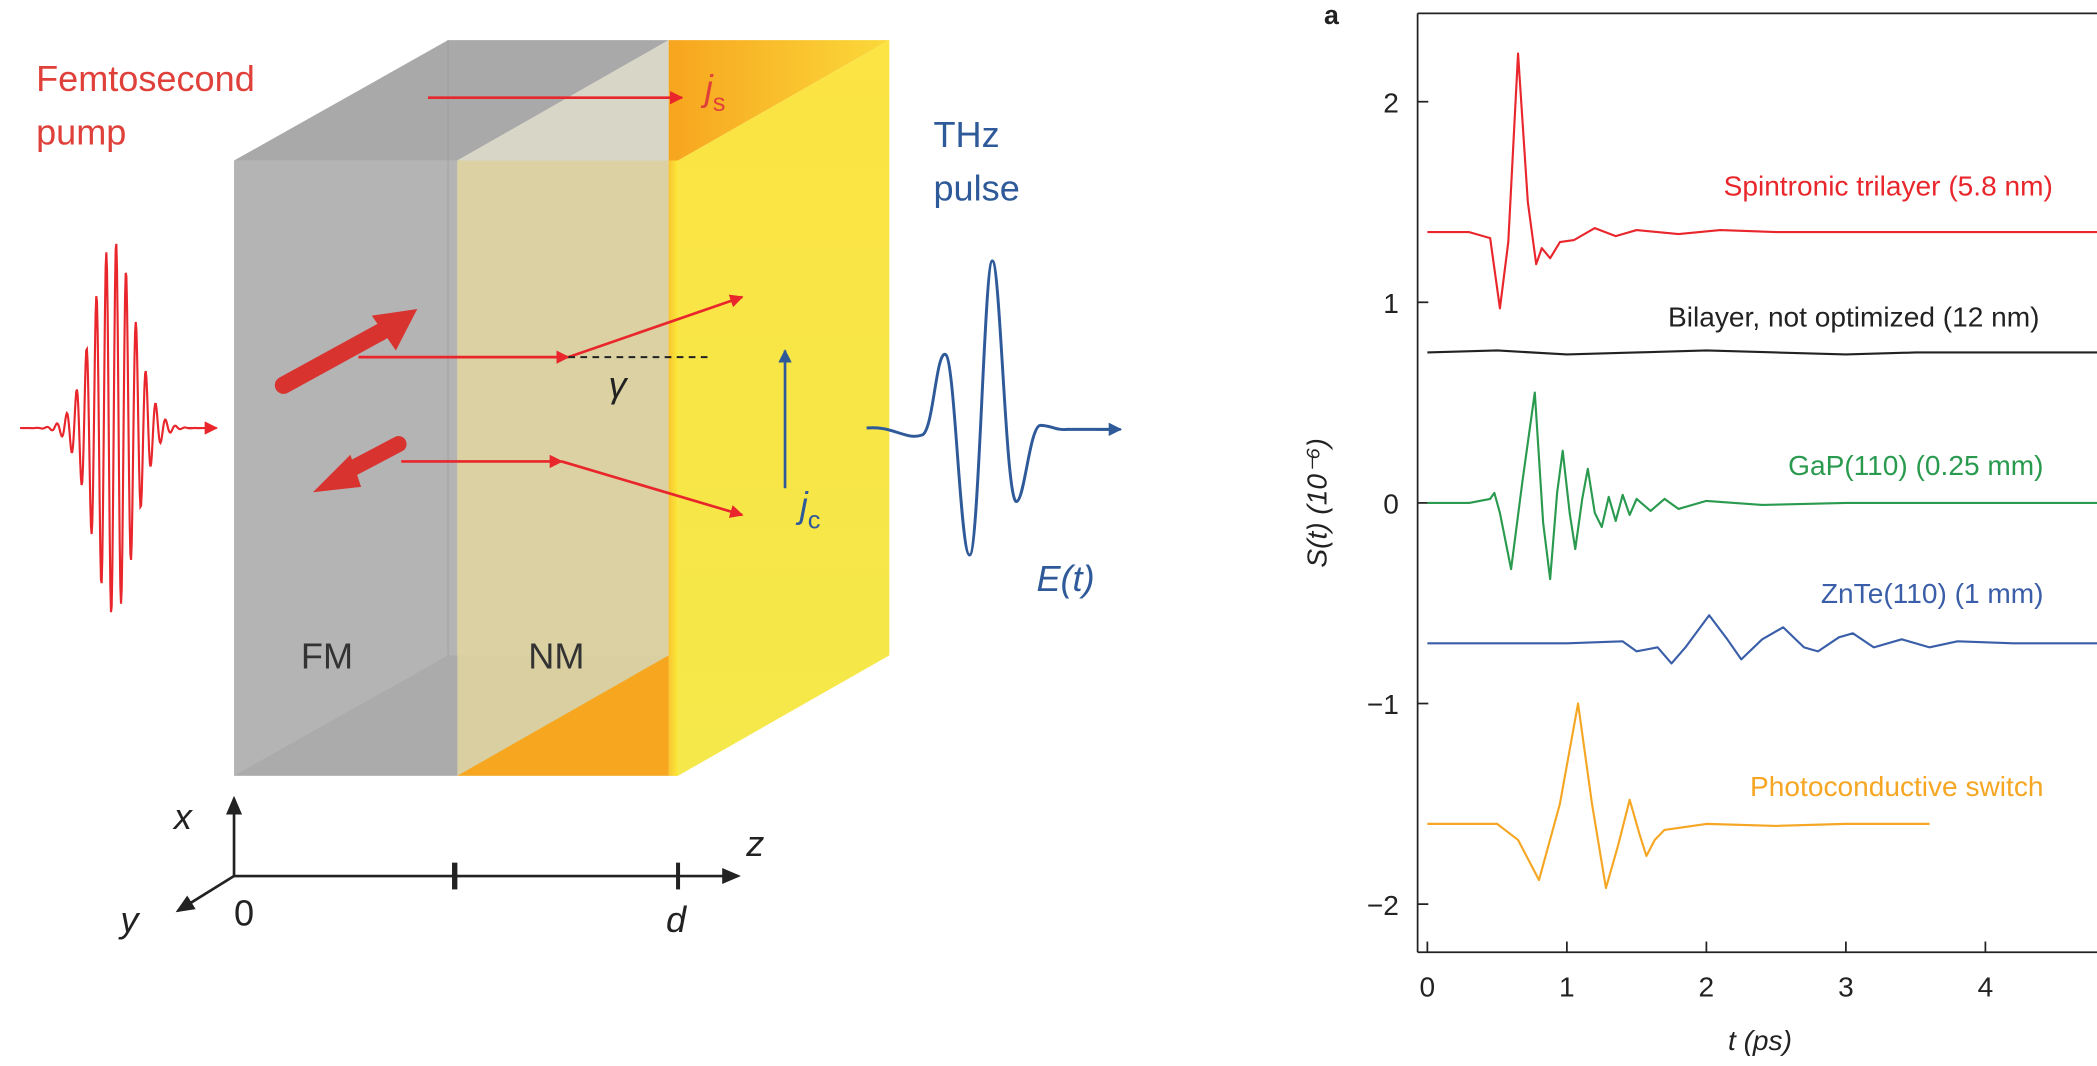 The height and width of the screenshot is (1066, 2097). Describe the element at coordinates (81, 131) in the screenshot. I see `pump-label: pump` at that location.